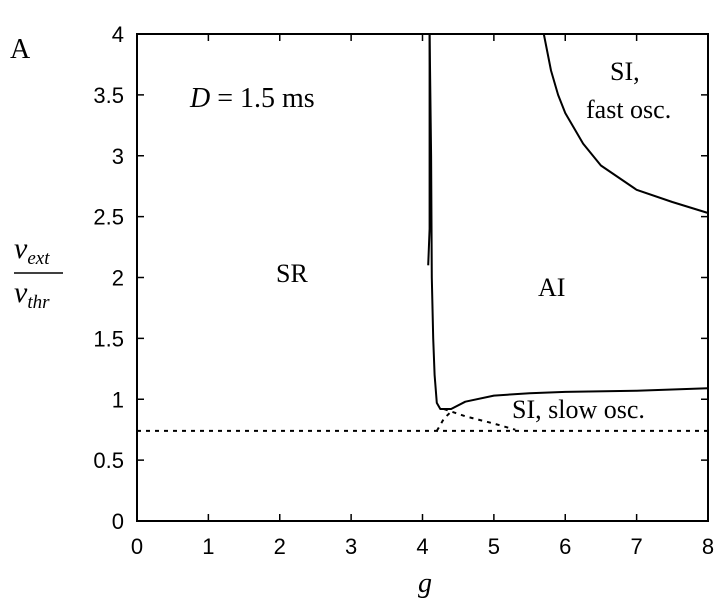  I want to click on x-tick-label: 2, so click(280, 546).